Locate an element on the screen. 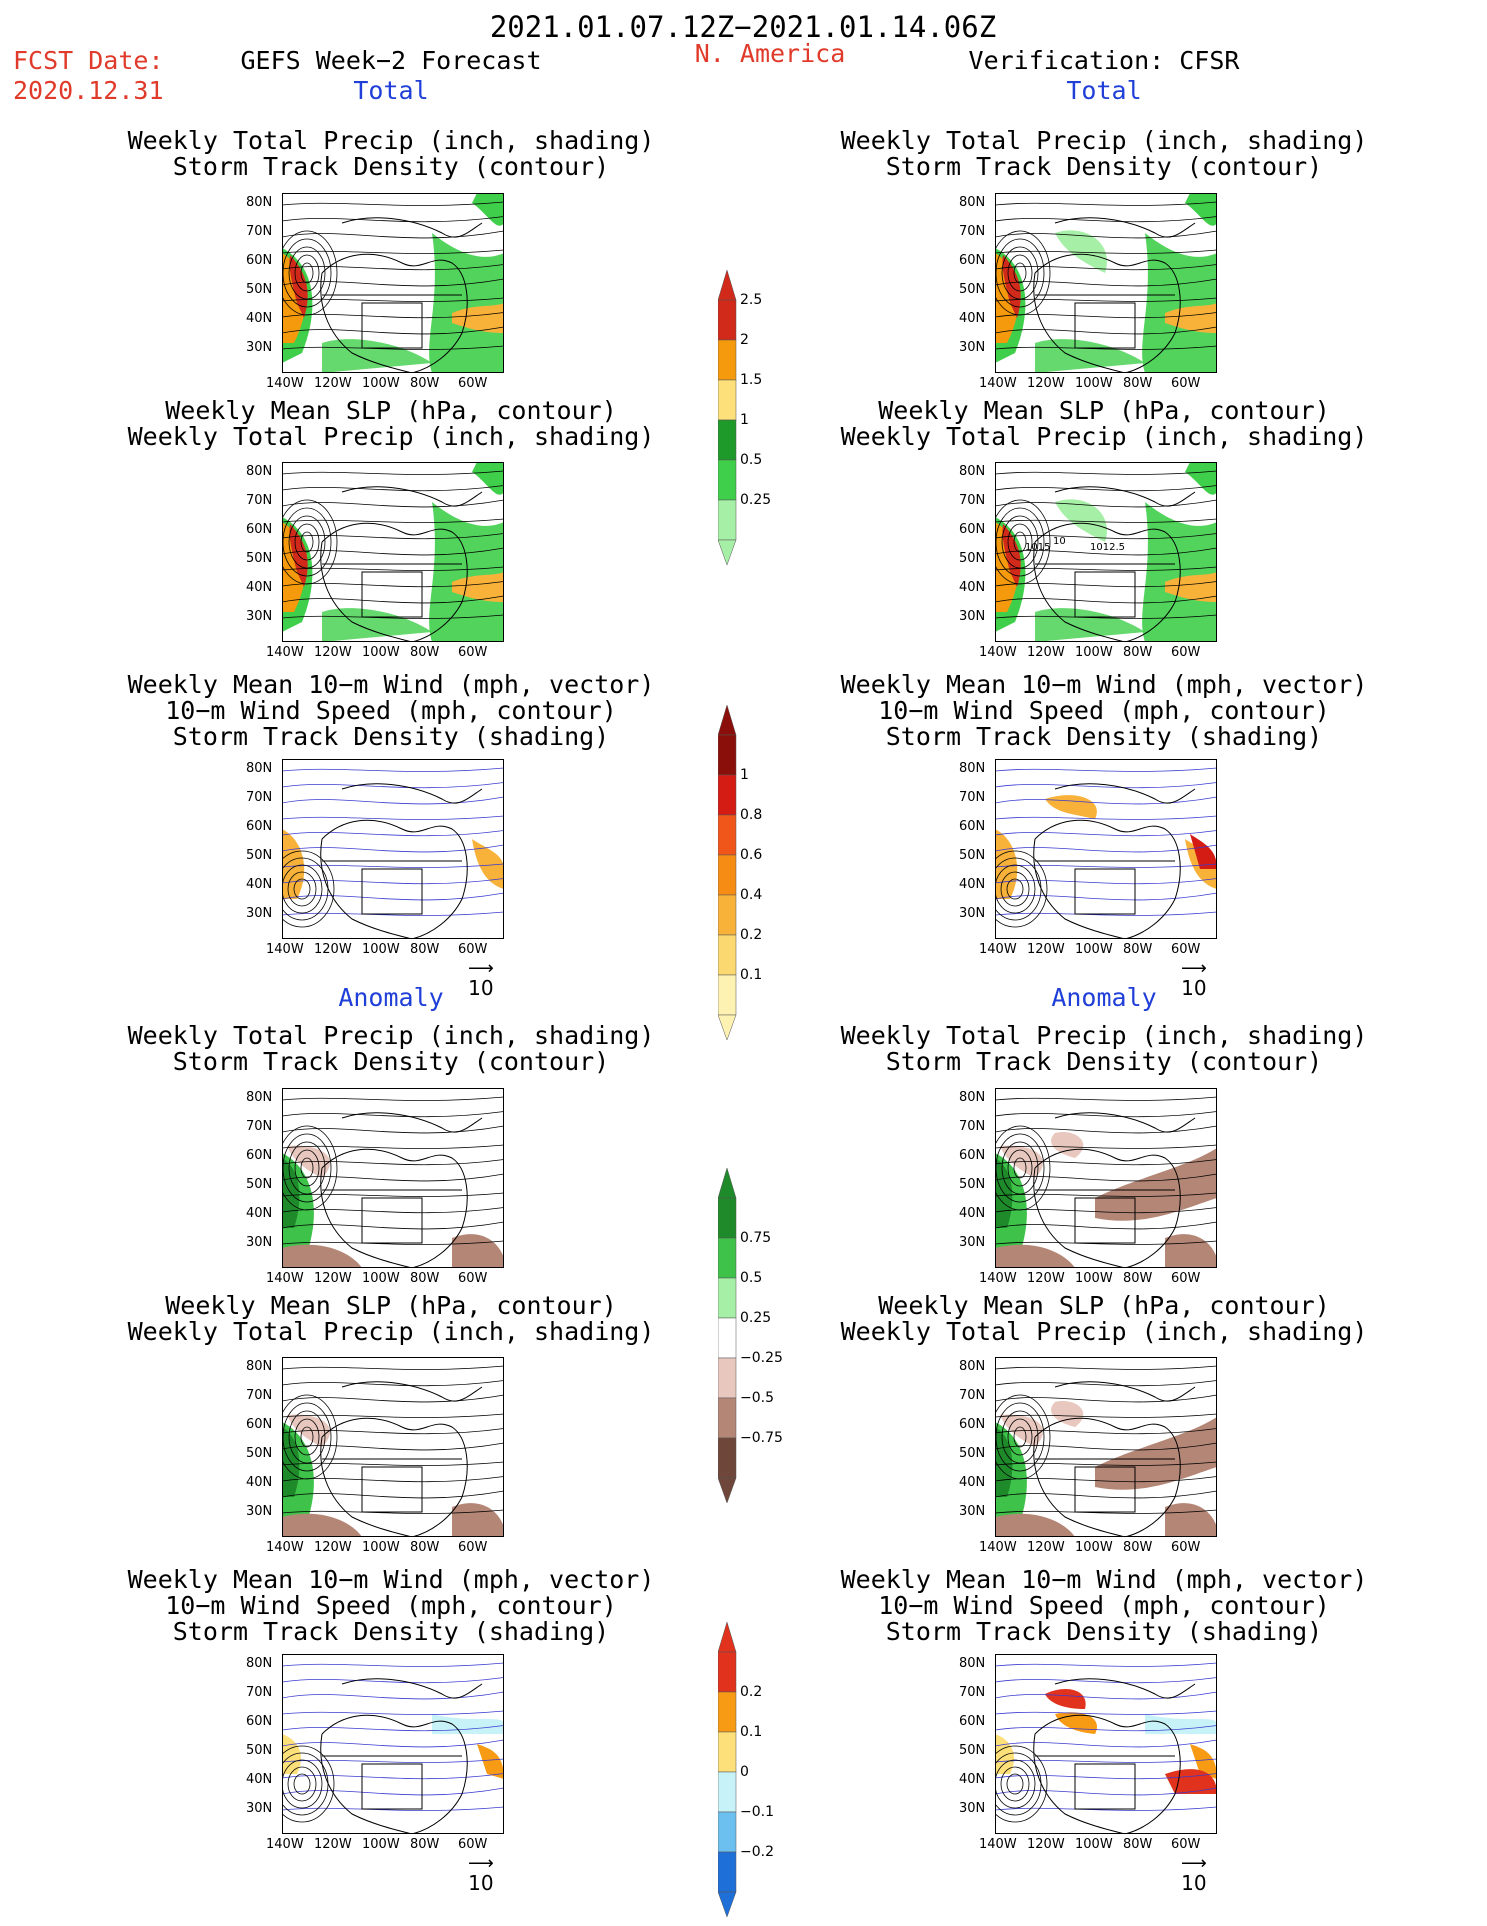  slp-contour-label: 10 is located at coordinates (1059, 541).